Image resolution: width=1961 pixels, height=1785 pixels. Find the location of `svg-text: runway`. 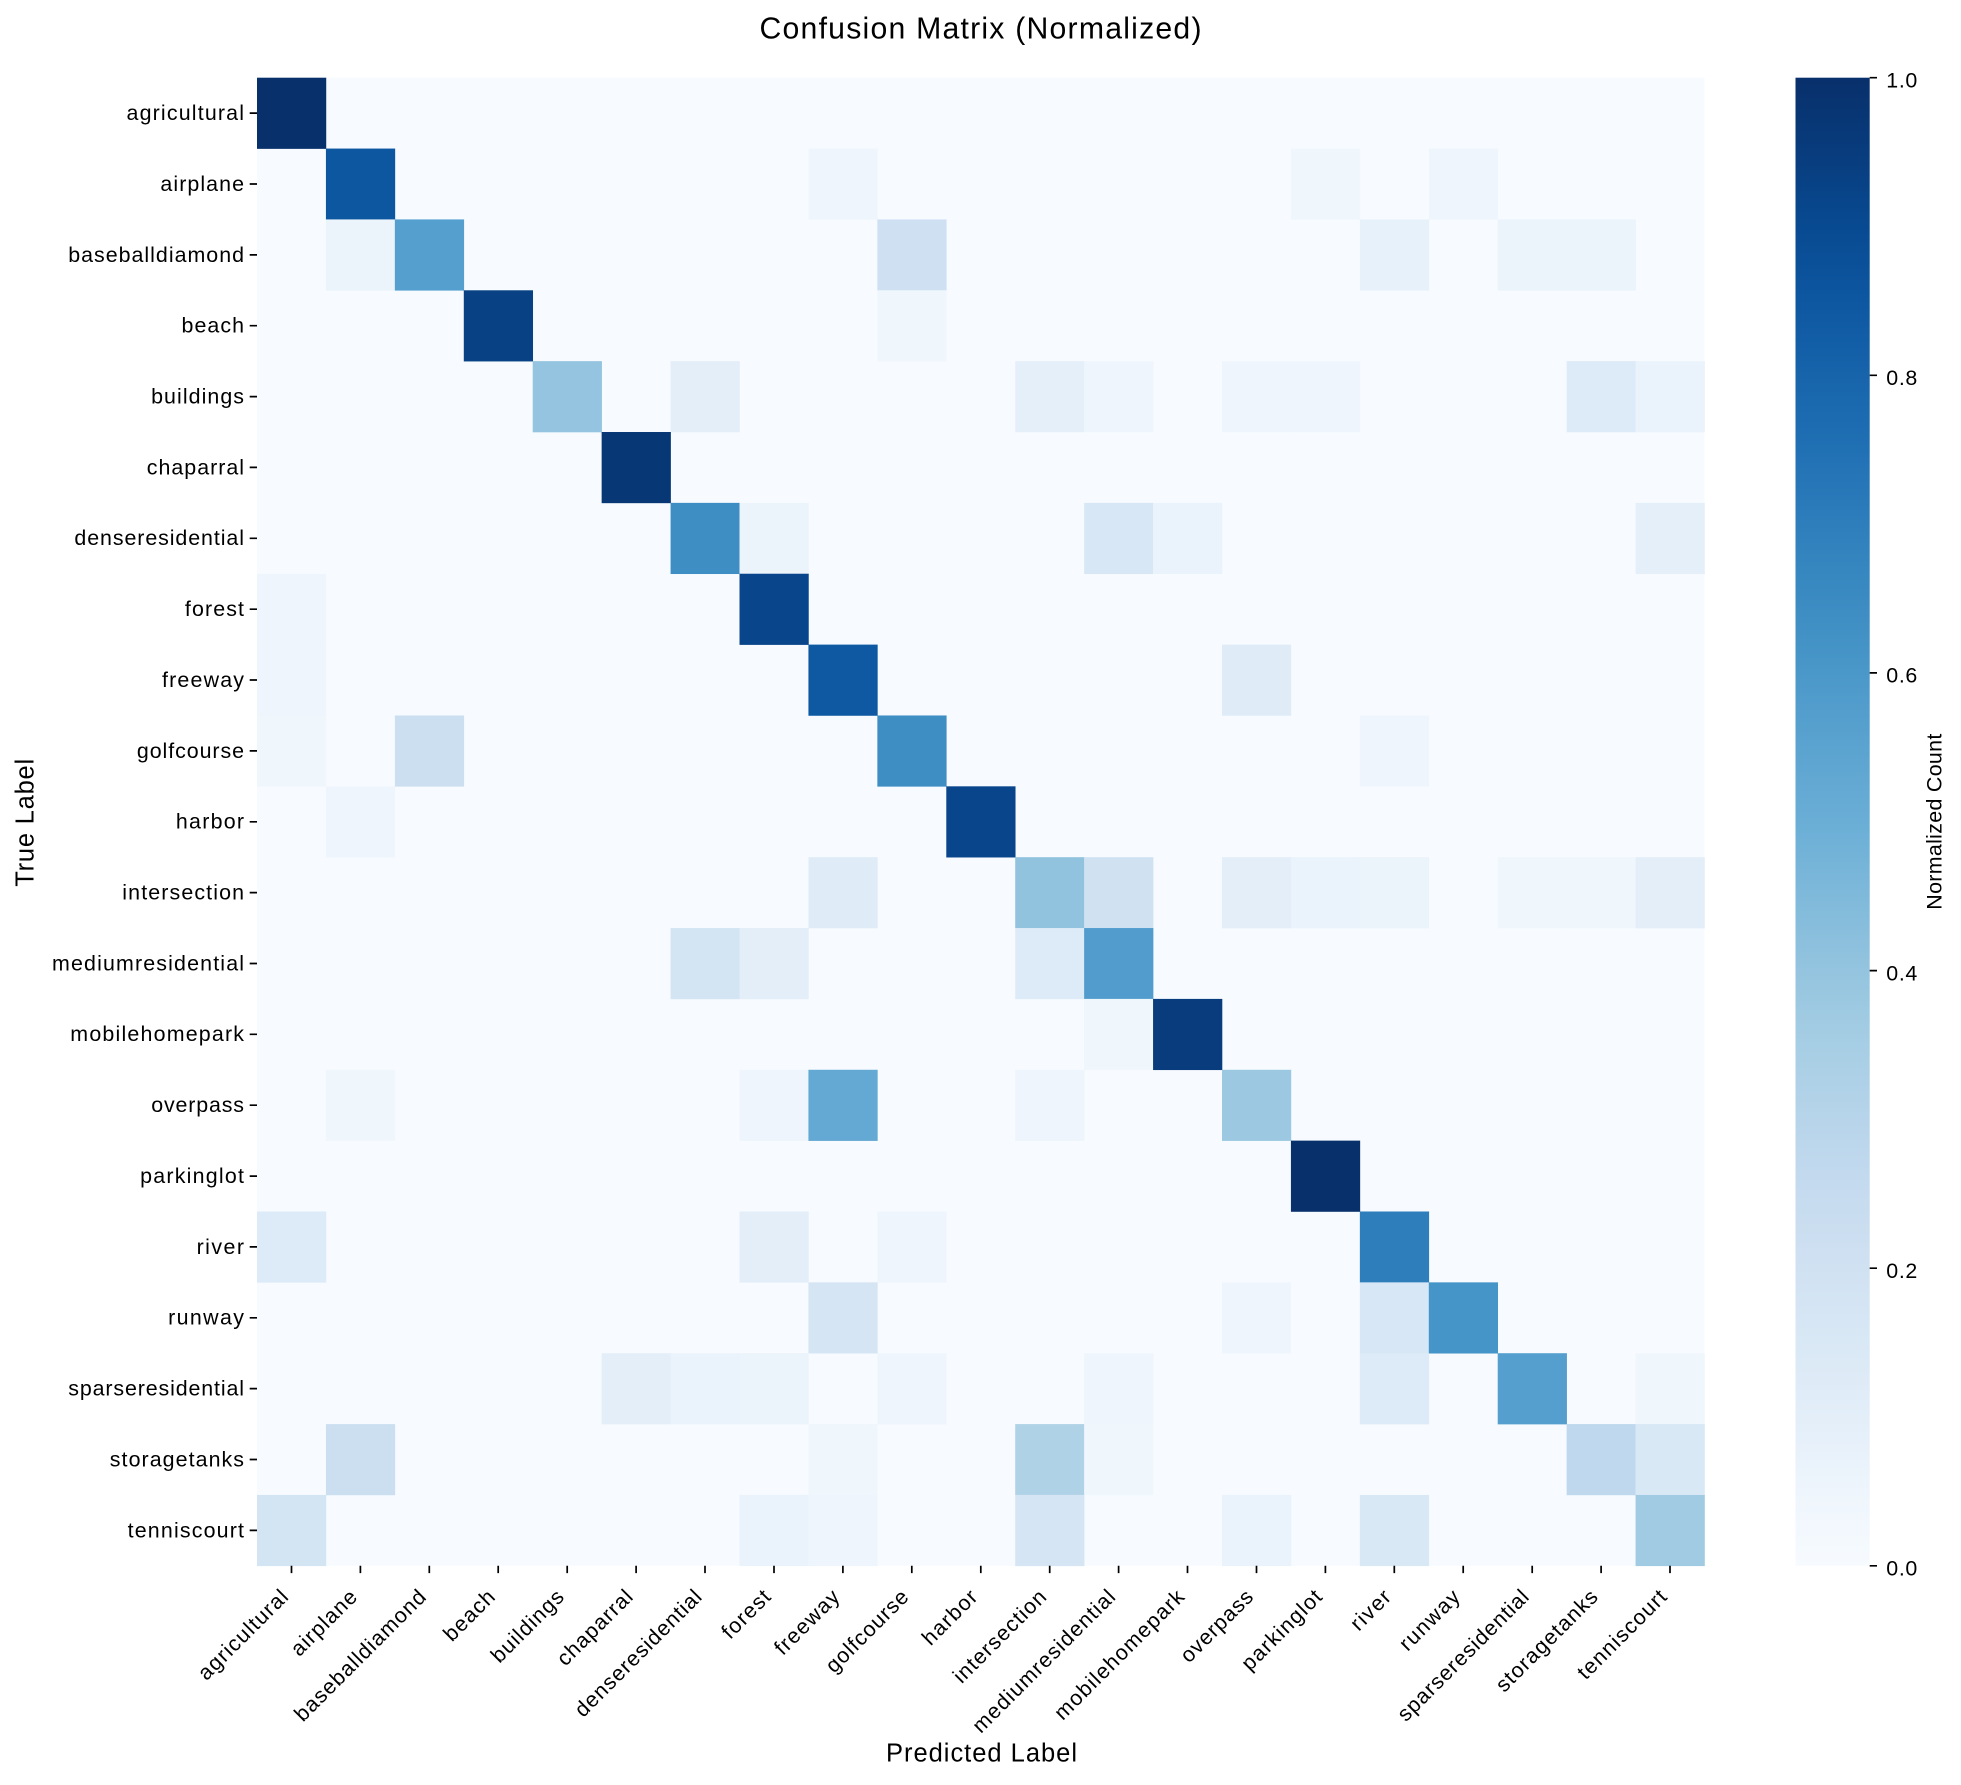

svg-text: runway is located at coordinates (206, 1318).